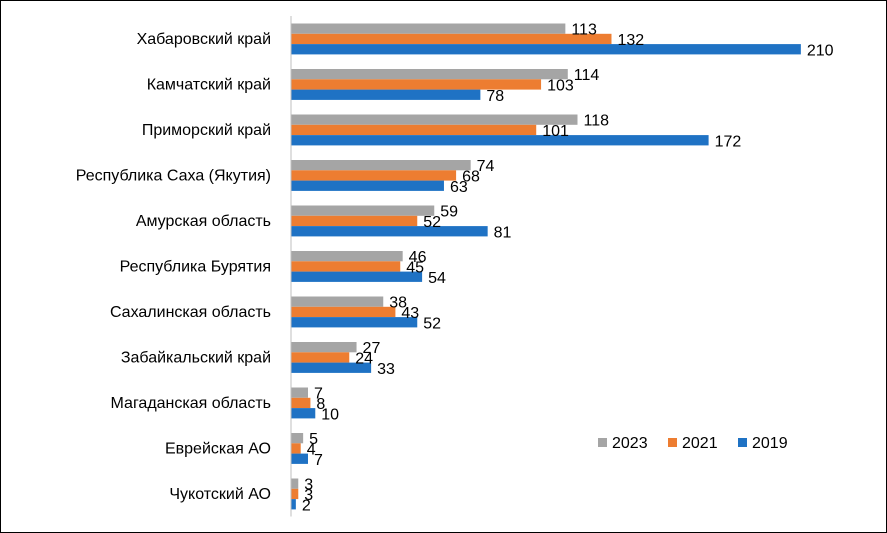 The width and height of the screenshot is (887, 533). I want to click on category-tick-label: Забайкальский край, so click(196, 357).